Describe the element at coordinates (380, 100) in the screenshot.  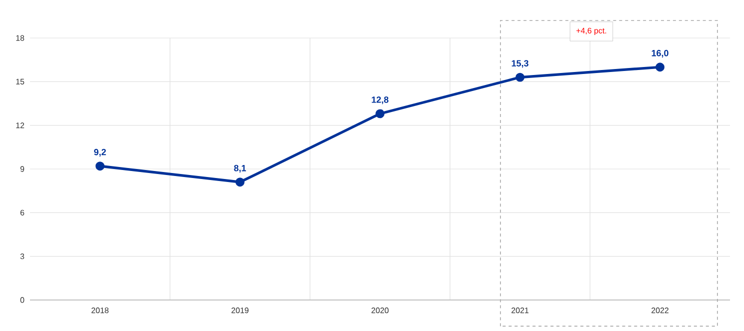
I see `data-label: 12,8` at that location.